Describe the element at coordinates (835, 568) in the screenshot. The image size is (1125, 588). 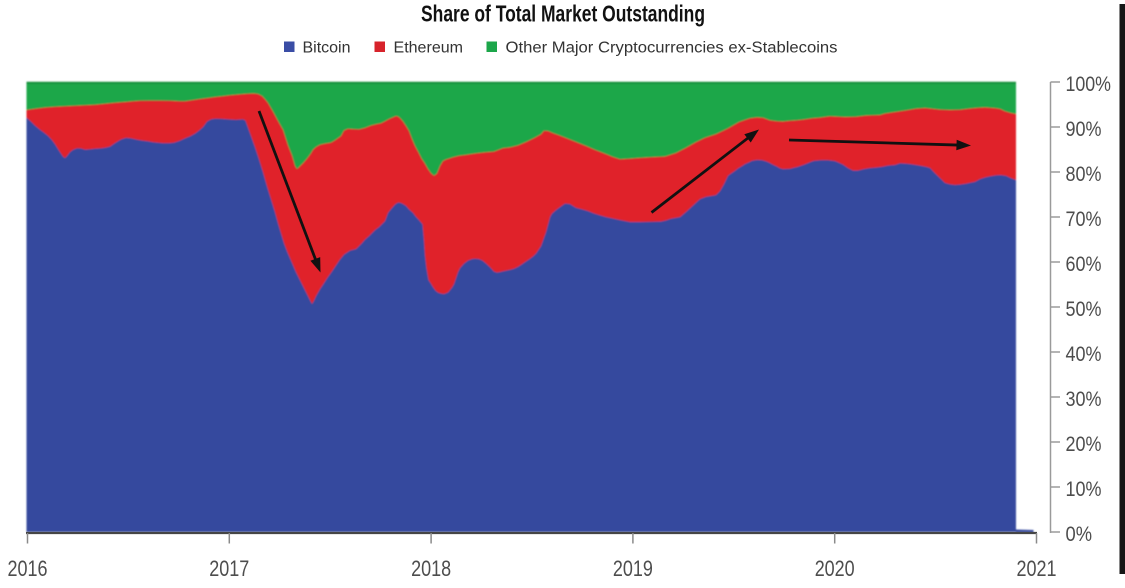
I see `svg-text: 2020` at that location.